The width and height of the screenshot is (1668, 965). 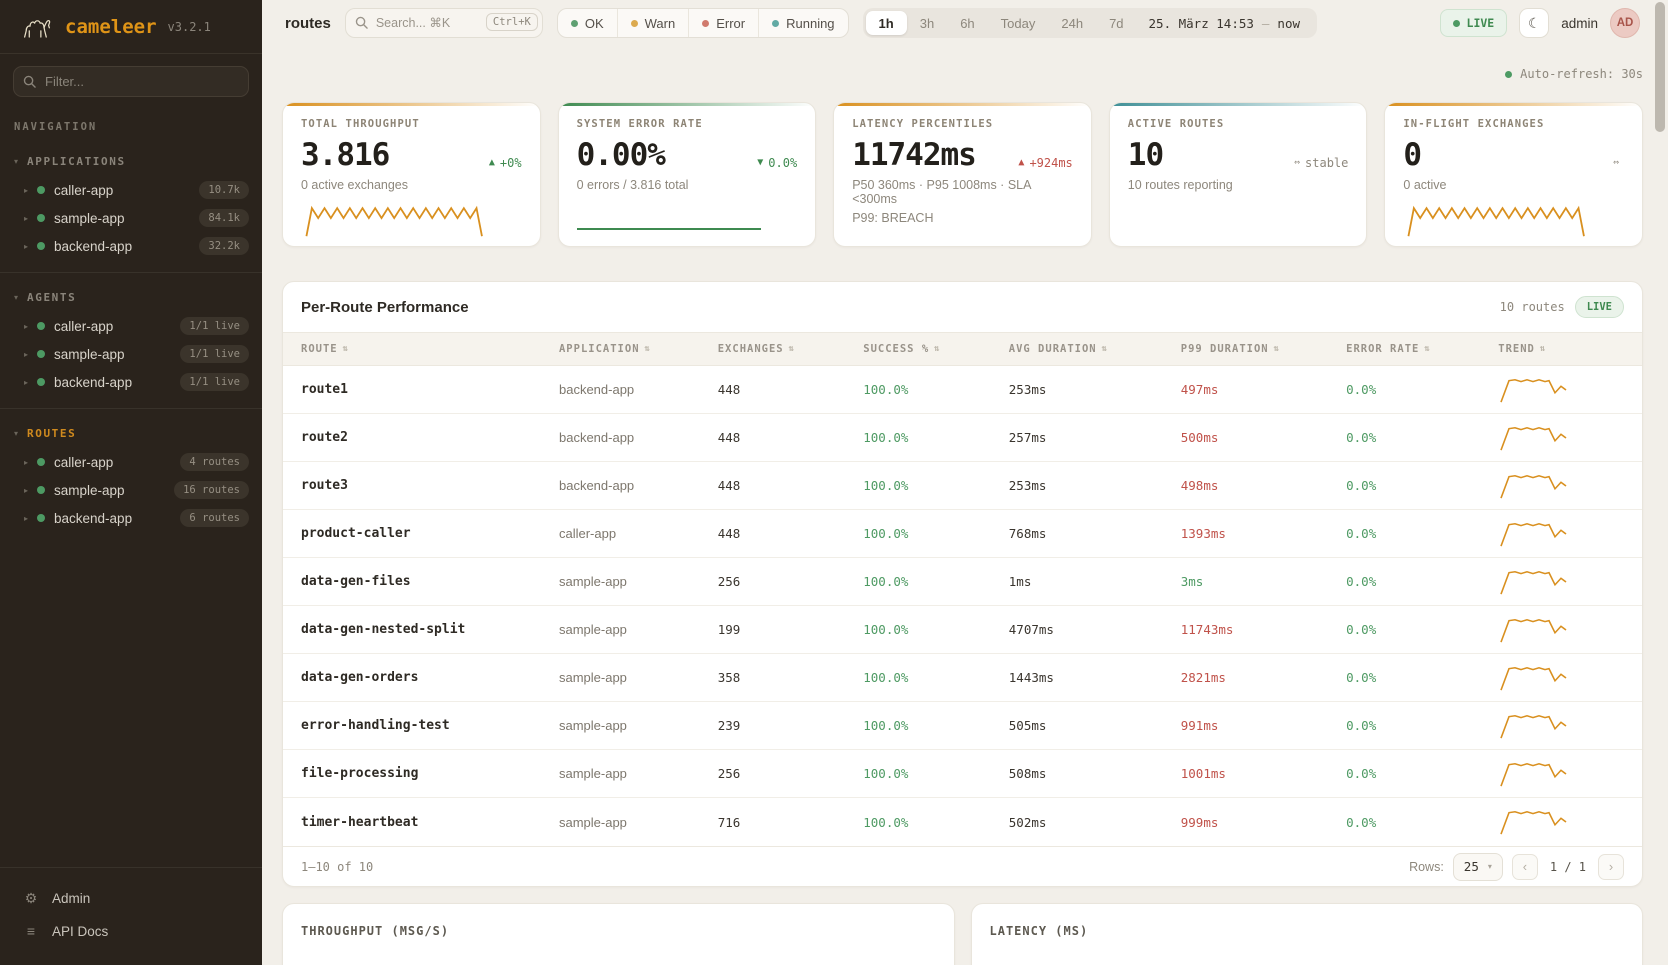 I want to click on sidebar-section-header: ▾ AGENTS, so click(x=131, y=297).